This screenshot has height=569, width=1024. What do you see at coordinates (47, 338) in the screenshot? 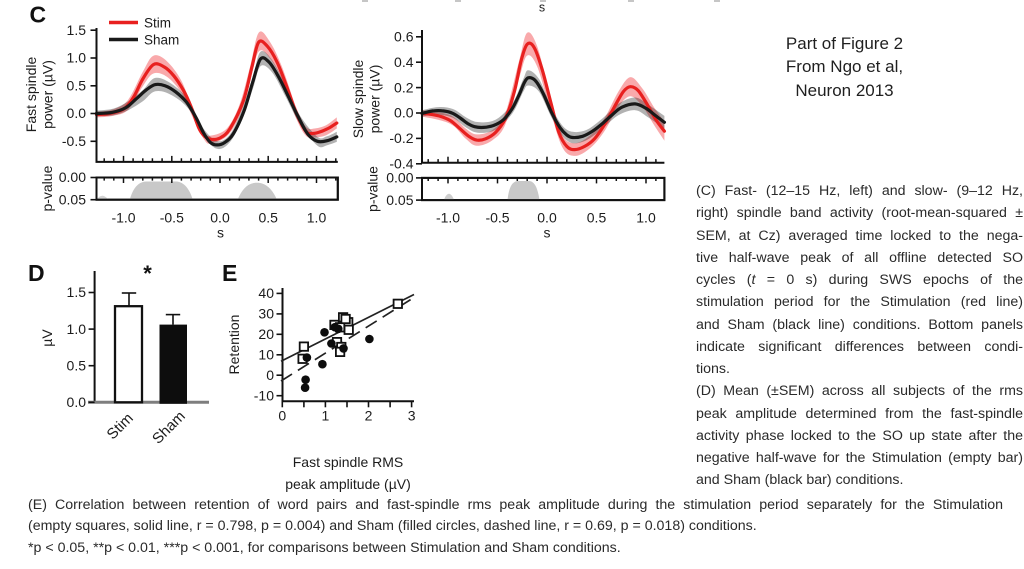
I see `svg-text: µV` at bounding box center [47, 338].